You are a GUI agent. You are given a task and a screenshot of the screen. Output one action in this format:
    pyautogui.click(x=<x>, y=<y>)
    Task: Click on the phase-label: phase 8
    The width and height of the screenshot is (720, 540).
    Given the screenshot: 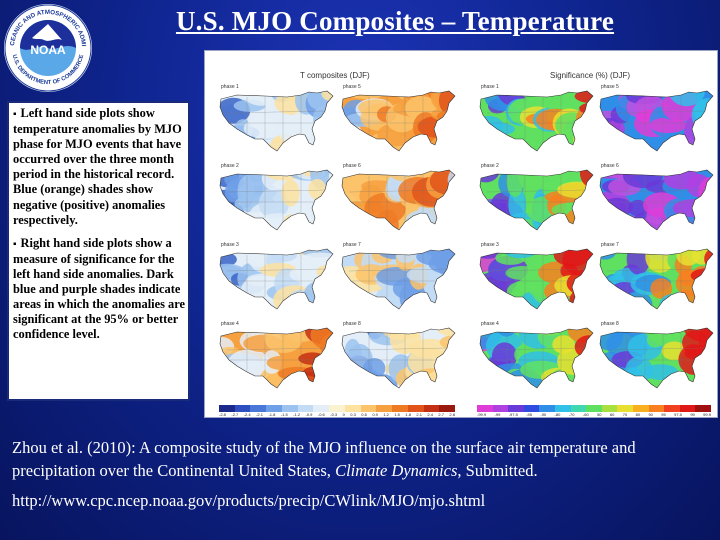 What is the action you would take?
    pyautogui.click(x=610, y=324)
    